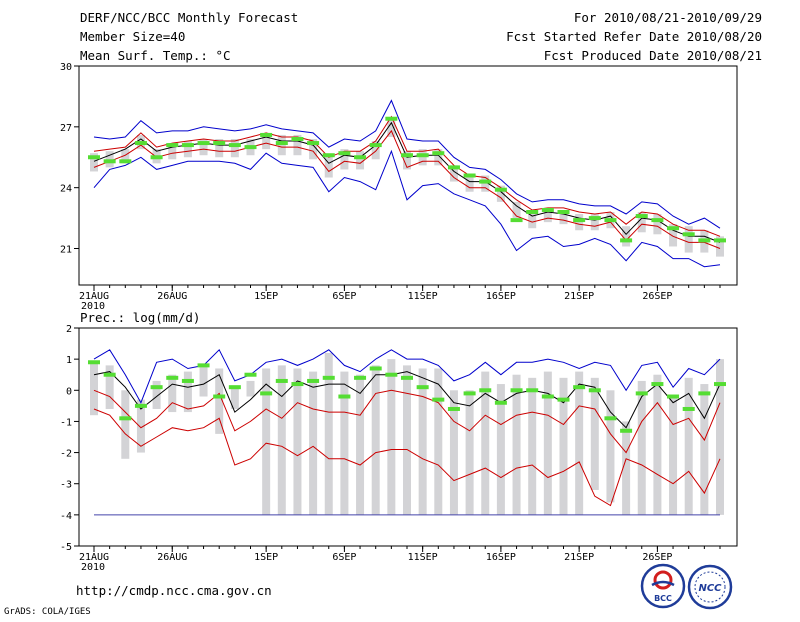 This screenshot has height=622, width=800. Describe the element at coordinates (653, 55) in the screenshot. I see `forecast-produced-date: Fcst Produced Date 2010/08/21` at that location.